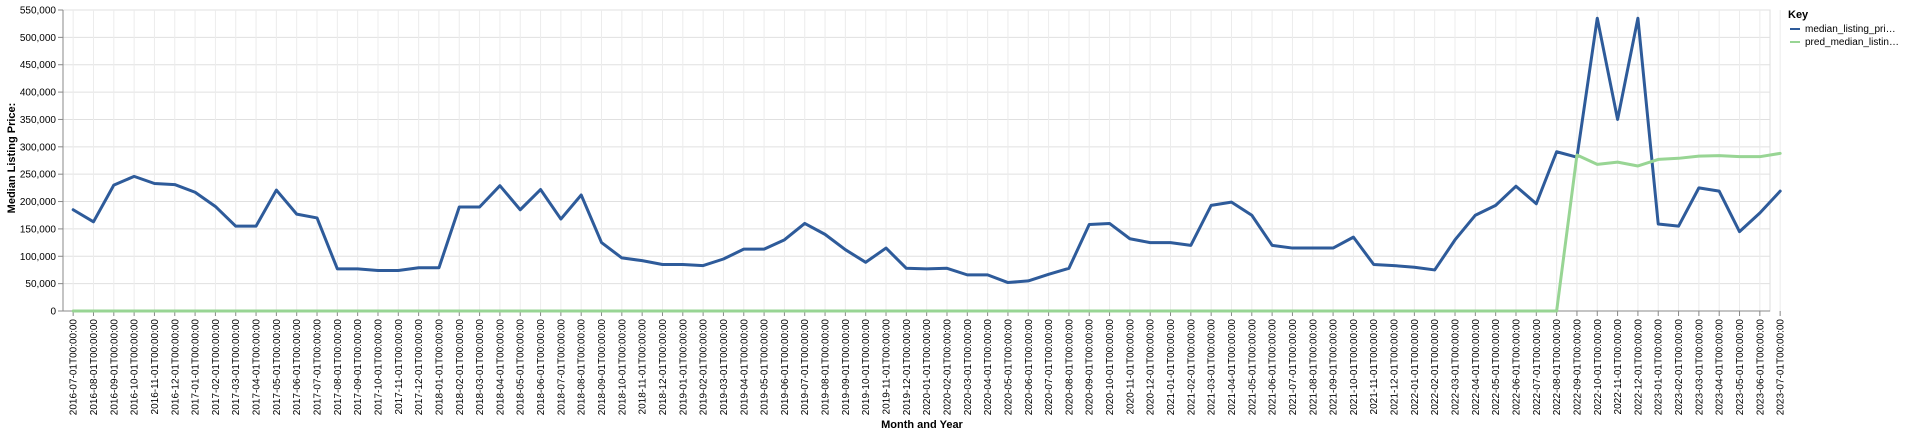 This screenshot has height=434, width=1920. I want to click on x-tick-label: 2022-07-01T00:00:00, so click(1537, 367).